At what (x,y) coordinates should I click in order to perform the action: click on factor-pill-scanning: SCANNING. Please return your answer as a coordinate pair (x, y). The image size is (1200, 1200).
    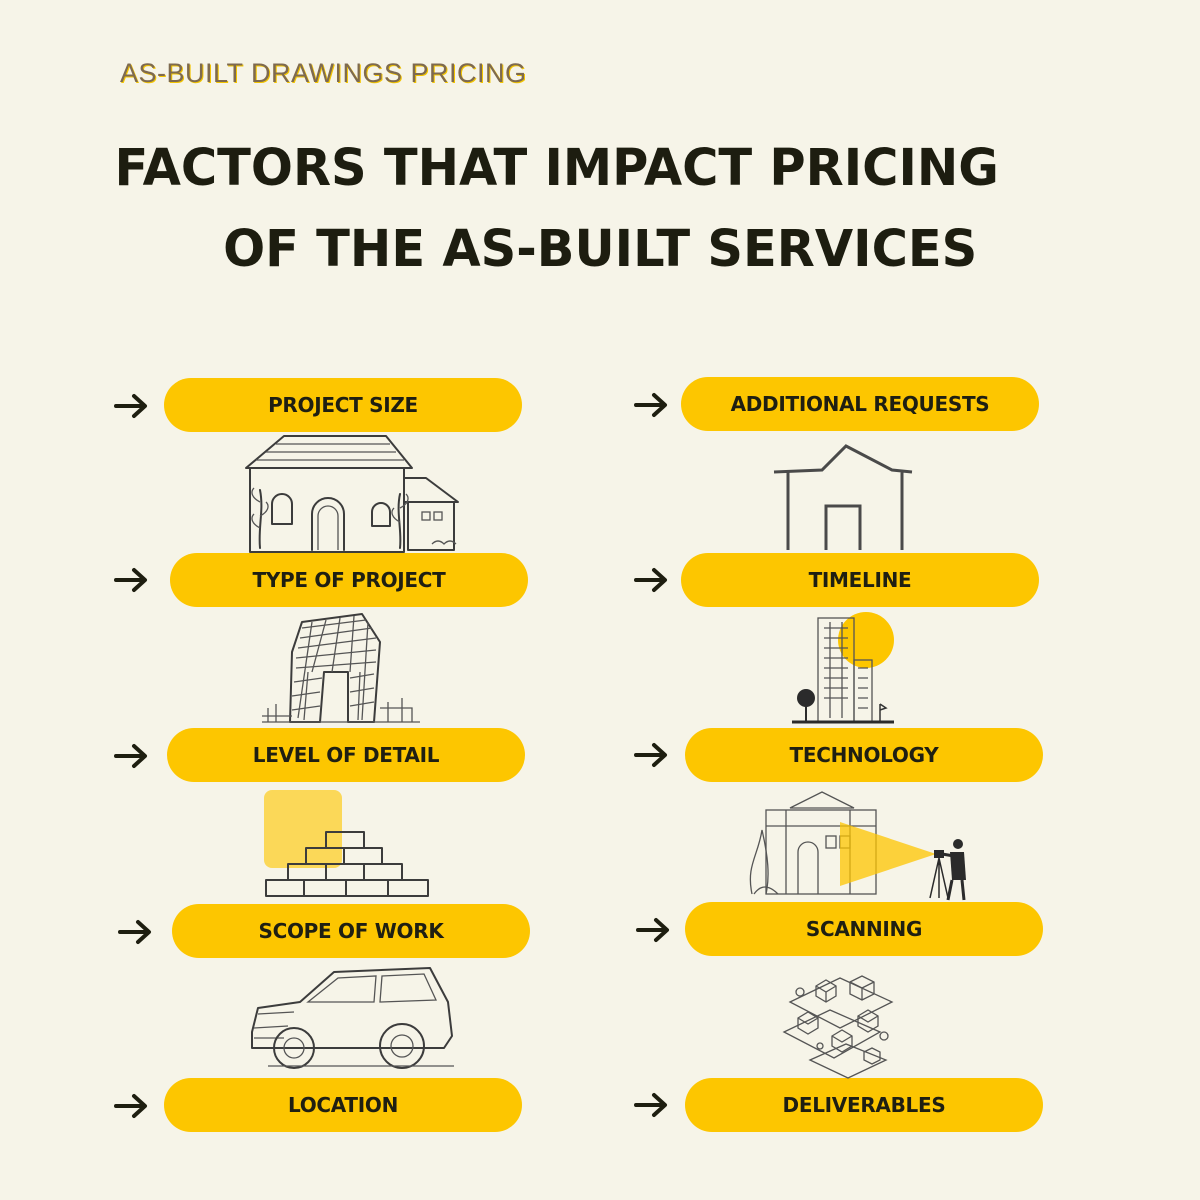
    Looking at the image, I should click on (864, 929).